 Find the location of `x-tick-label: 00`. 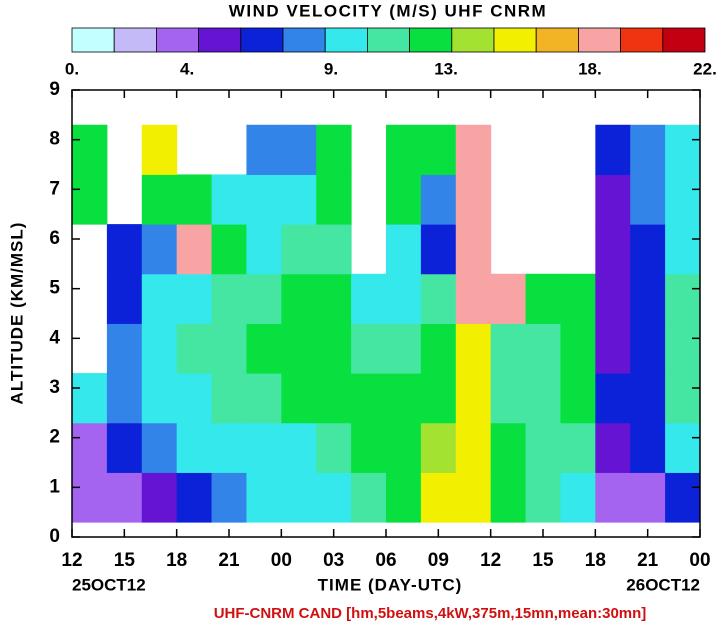

x-tick-label: 00 is located at coordinates (699, 560).